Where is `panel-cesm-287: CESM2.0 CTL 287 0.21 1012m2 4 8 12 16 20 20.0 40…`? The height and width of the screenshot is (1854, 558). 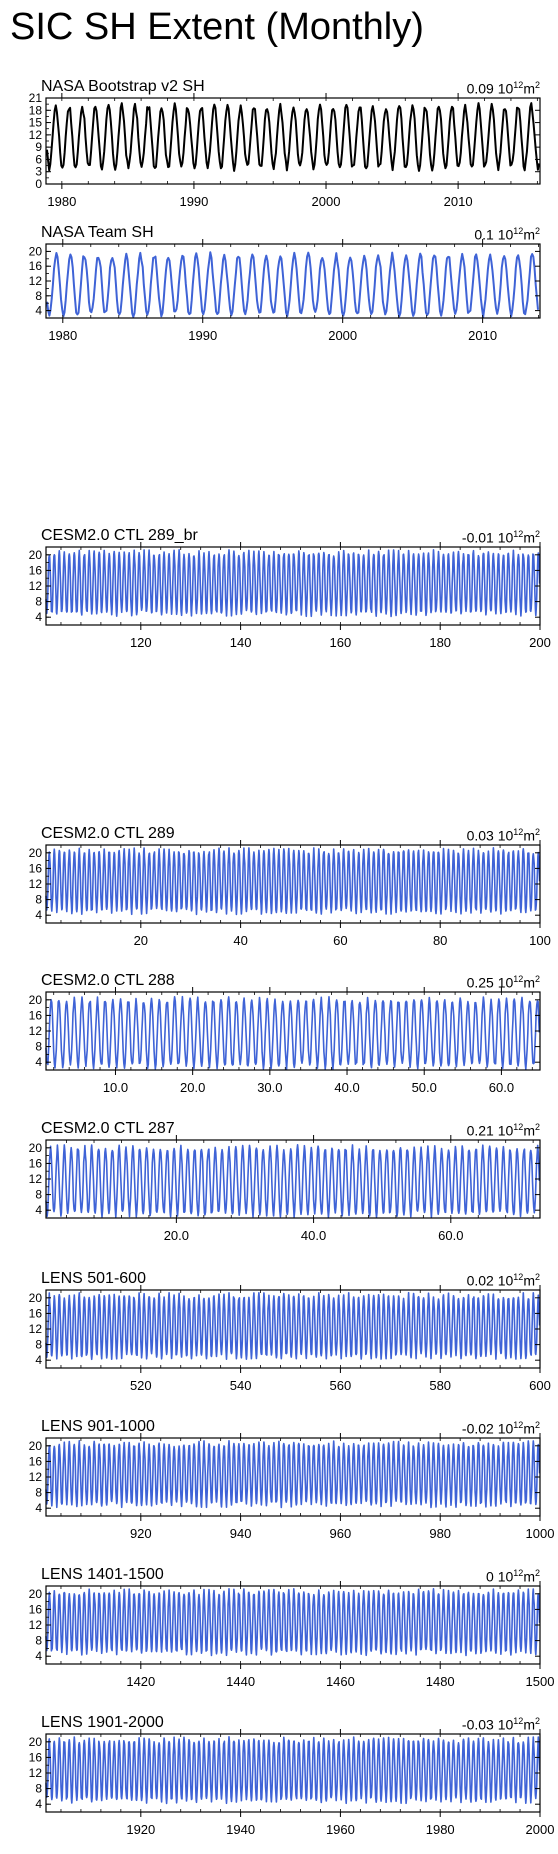
panel-cesm-287: CESM2.0 CTL 287 0.21 1012m2 4 8 12 16 20 20.0 40… is located at coordinates (279, 1185).